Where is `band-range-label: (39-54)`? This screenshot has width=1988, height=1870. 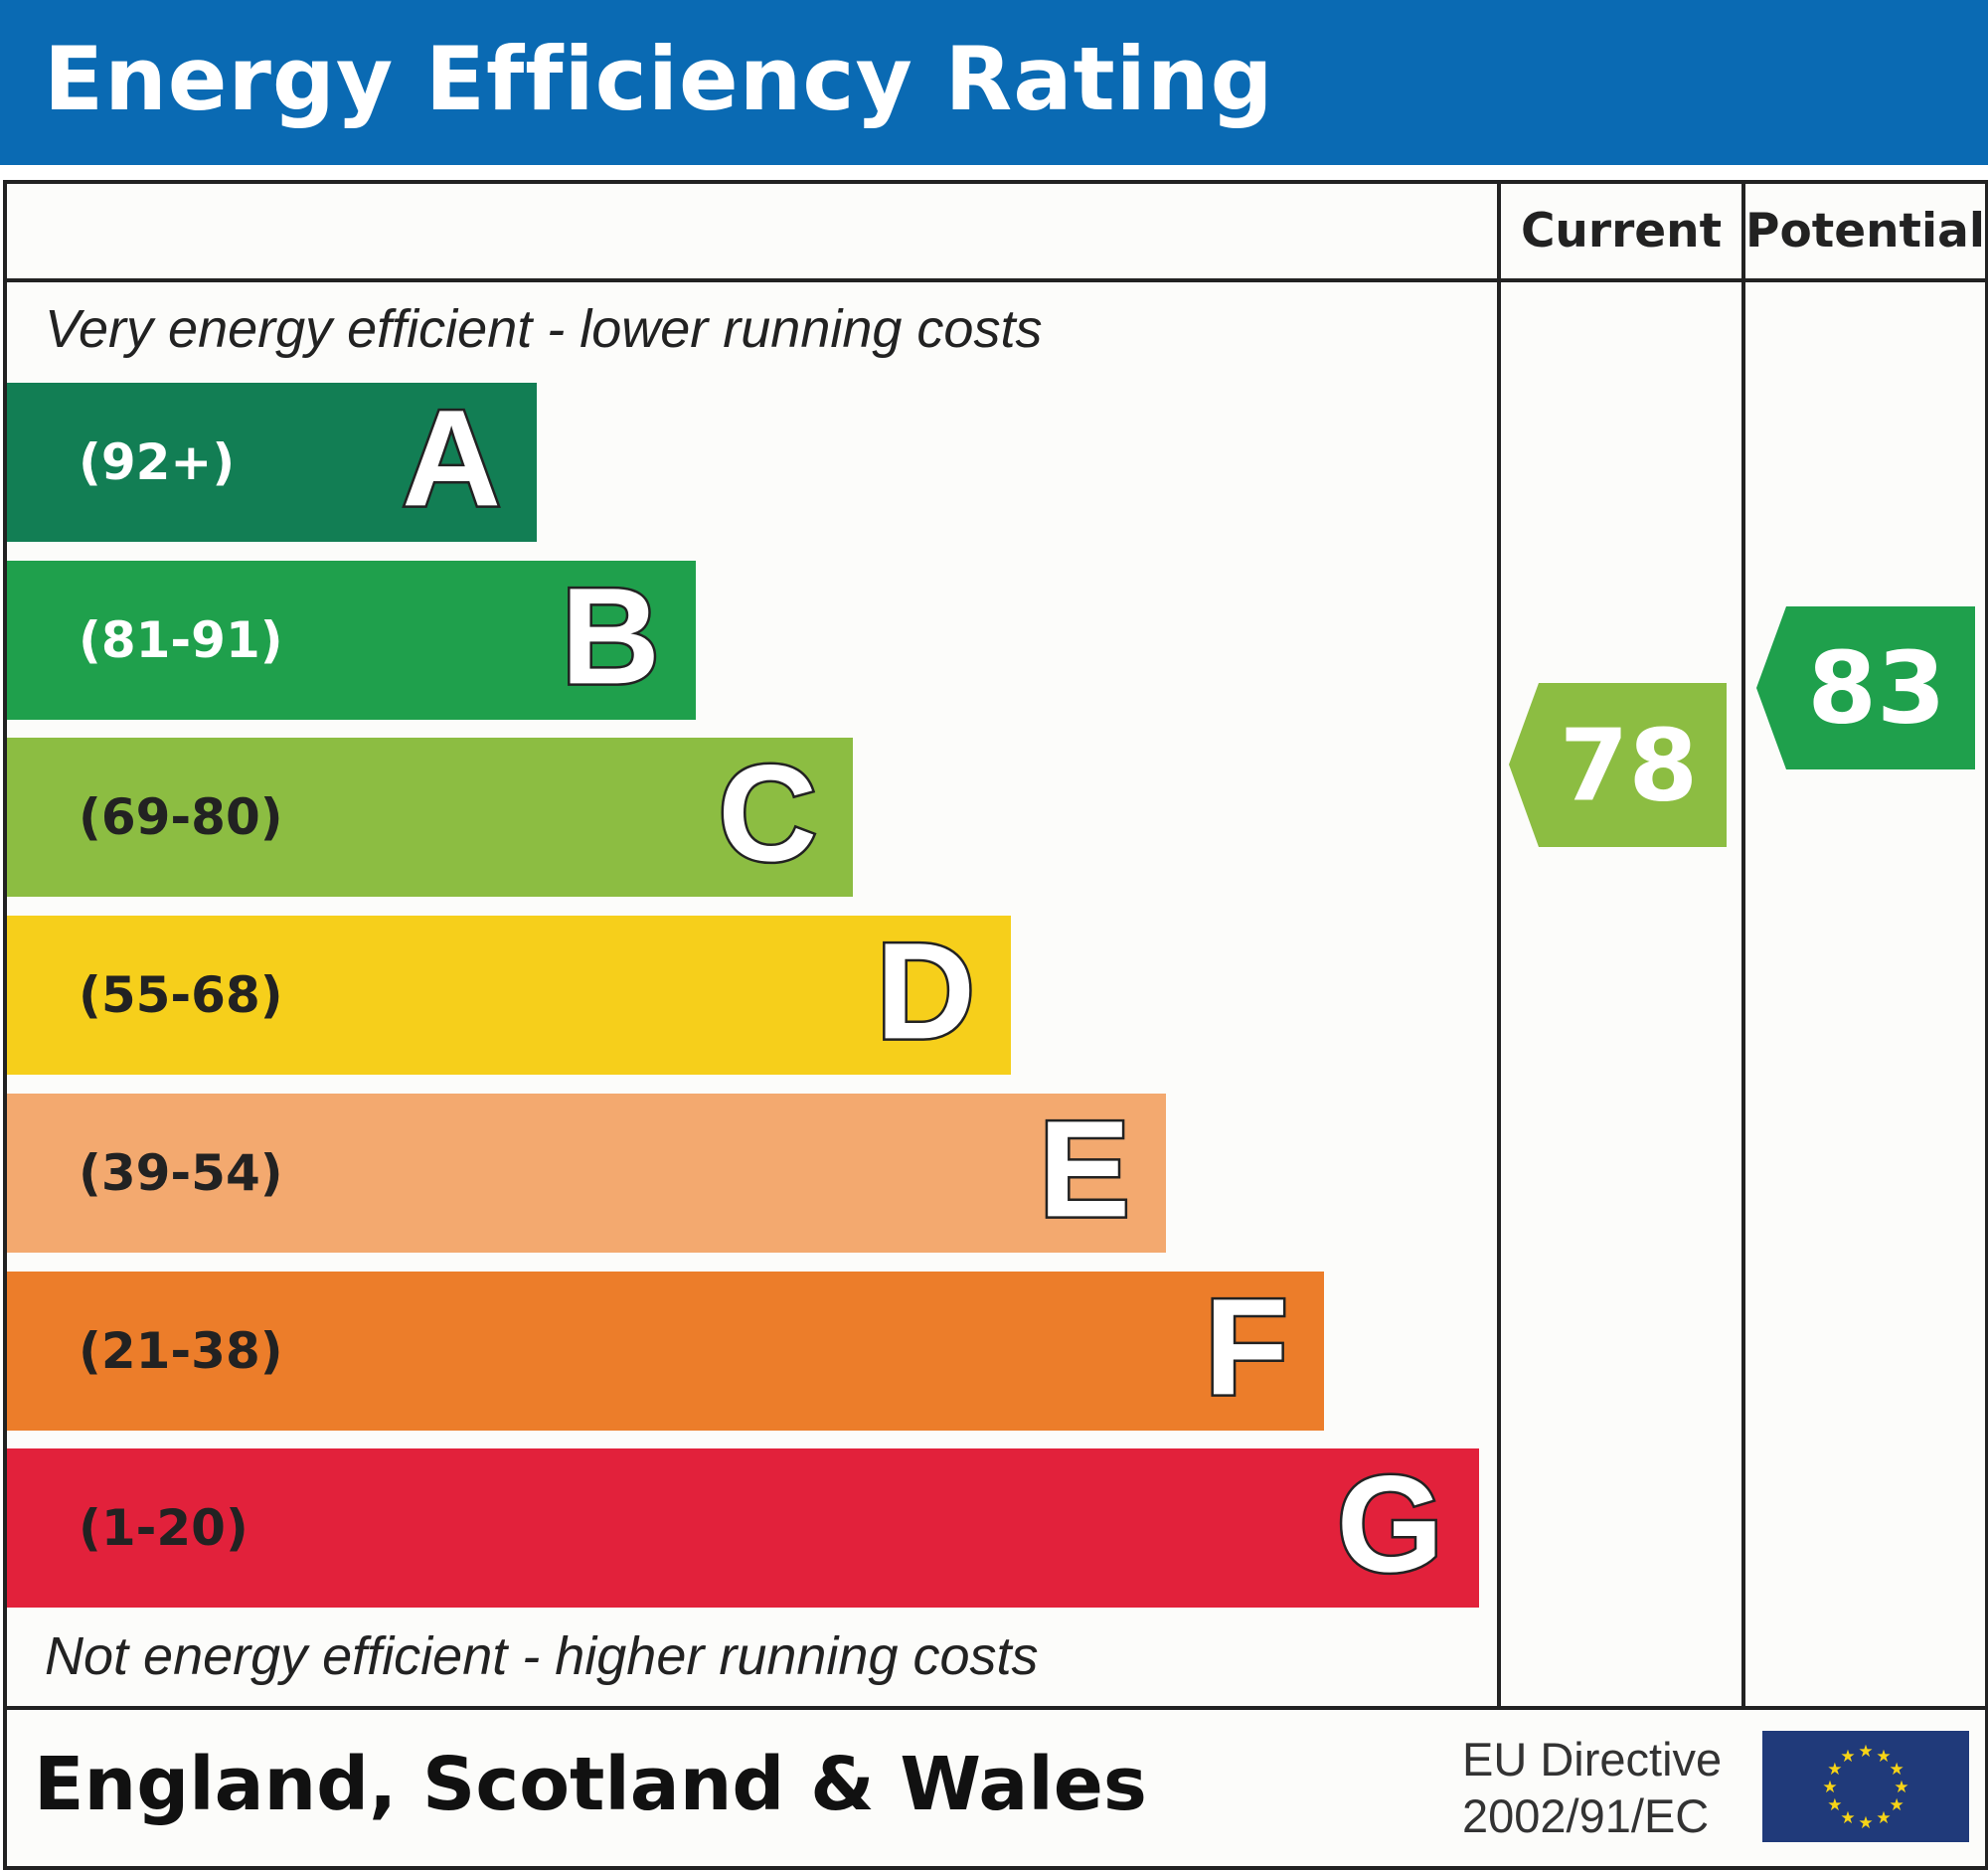
band-range-label: (39-54) is located at coordinates (181, 1172).